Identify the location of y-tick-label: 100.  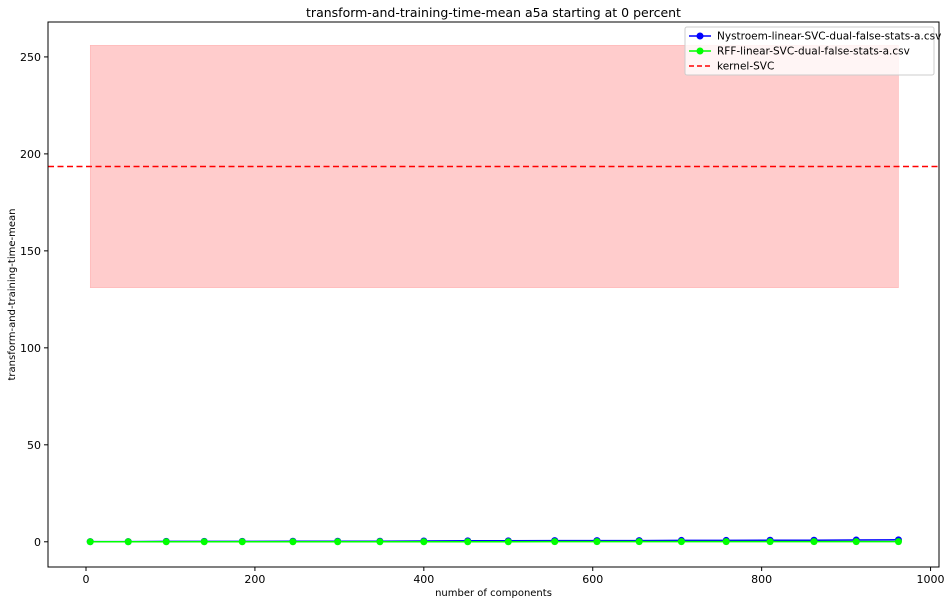
(30, 348).